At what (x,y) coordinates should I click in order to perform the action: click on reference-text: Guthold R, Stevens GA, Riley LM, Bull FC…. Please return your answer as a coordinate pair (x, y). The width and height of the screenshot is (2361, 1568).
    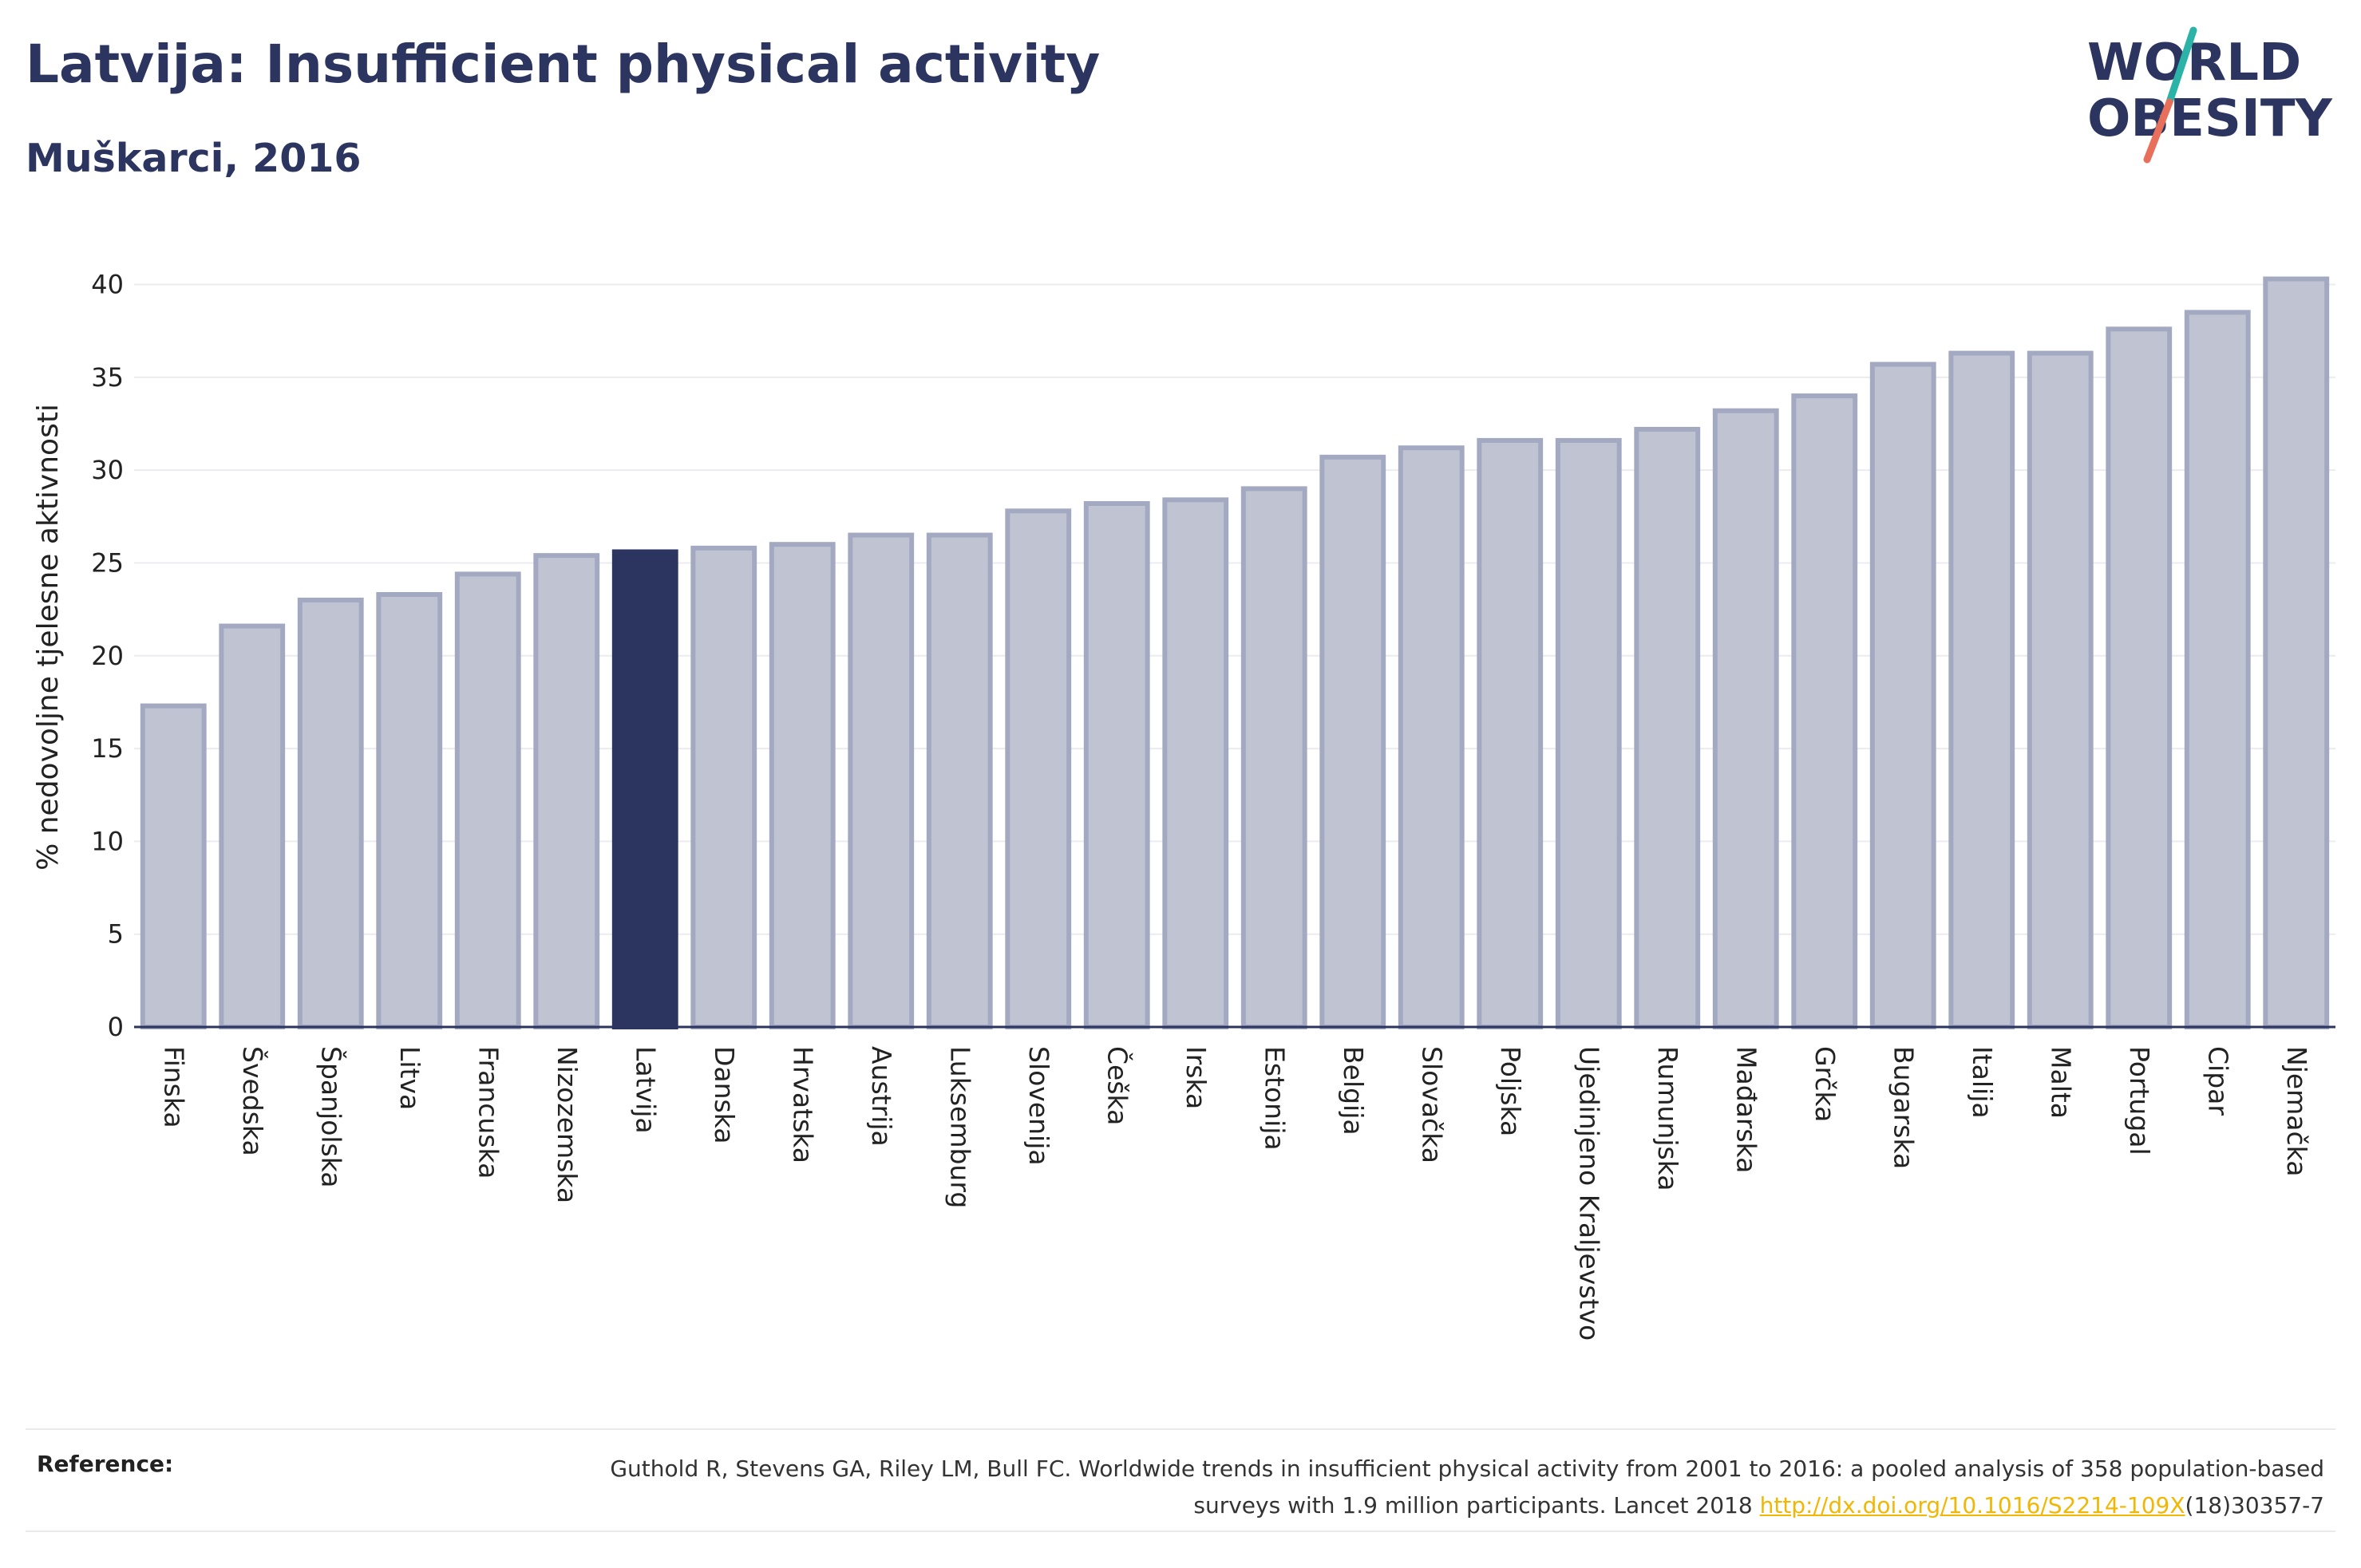
    Looking at the image, I should click on (1446, 1487).